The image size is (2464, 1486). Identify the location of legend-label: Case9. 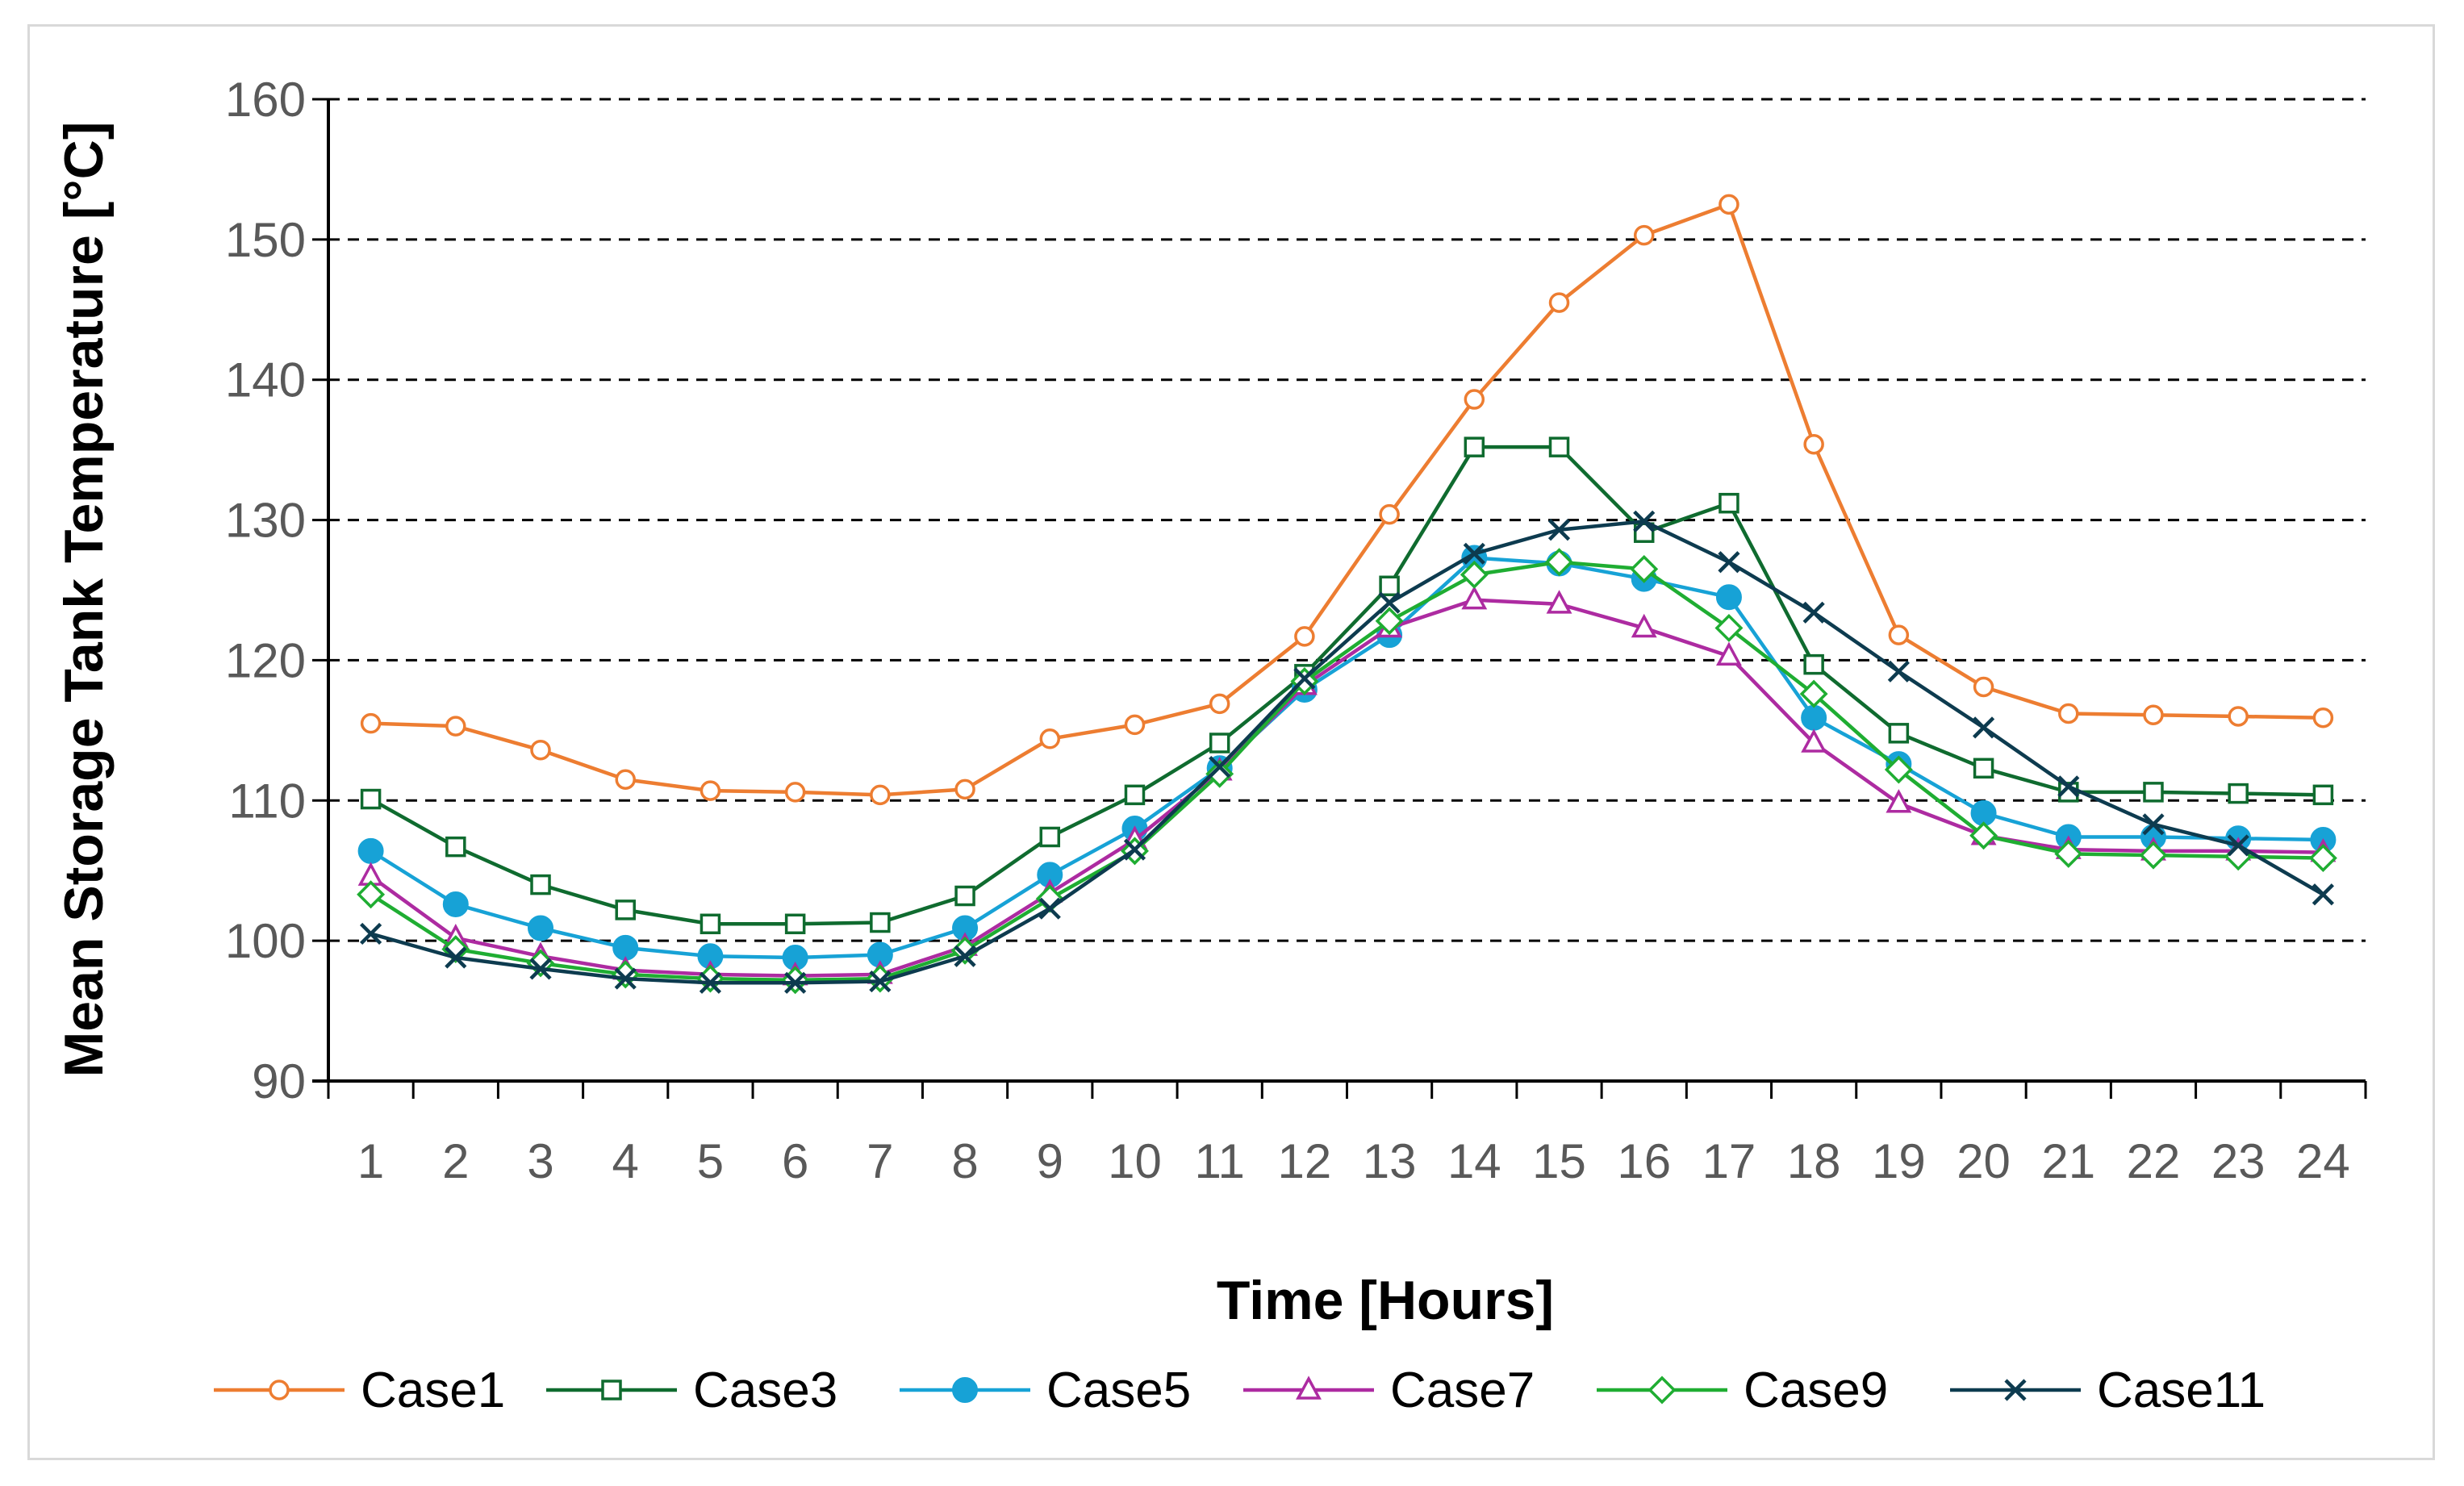
(1816, 1390).